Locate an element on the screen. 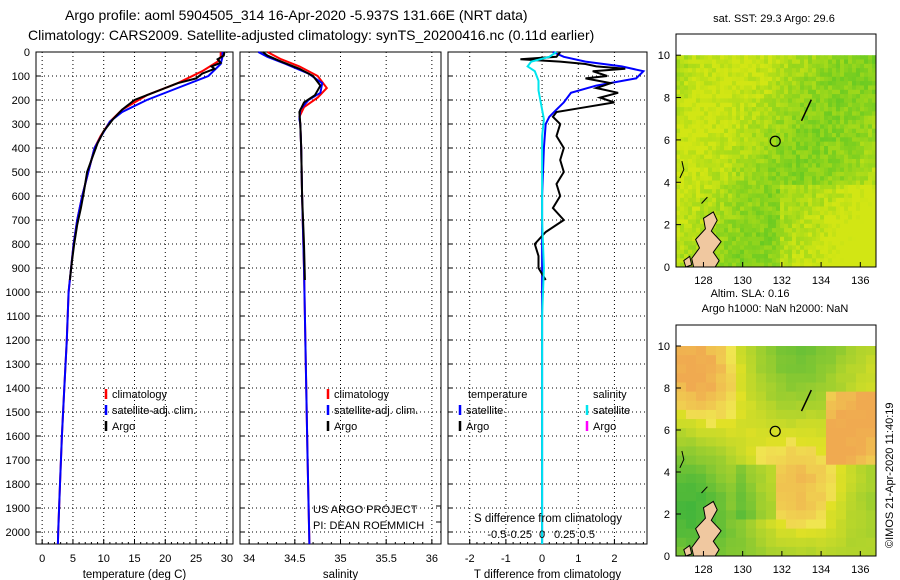  heatmap-cells is located at coordinates (776, 451).